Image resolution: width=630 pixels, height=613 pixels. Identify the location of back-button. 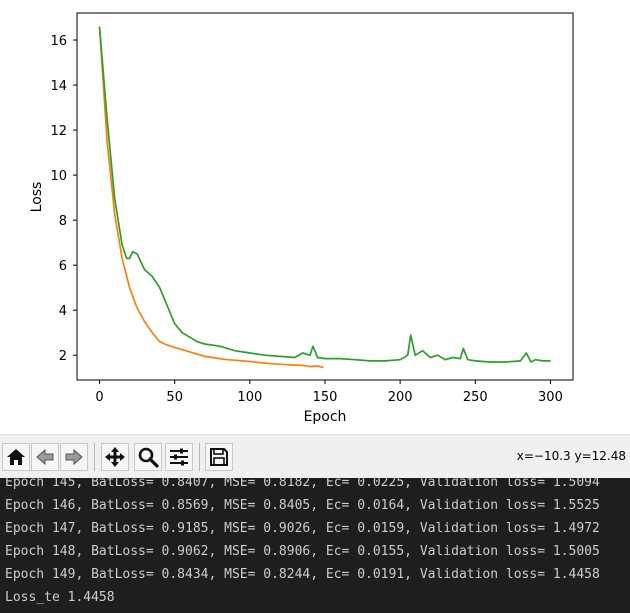
(45, 457).